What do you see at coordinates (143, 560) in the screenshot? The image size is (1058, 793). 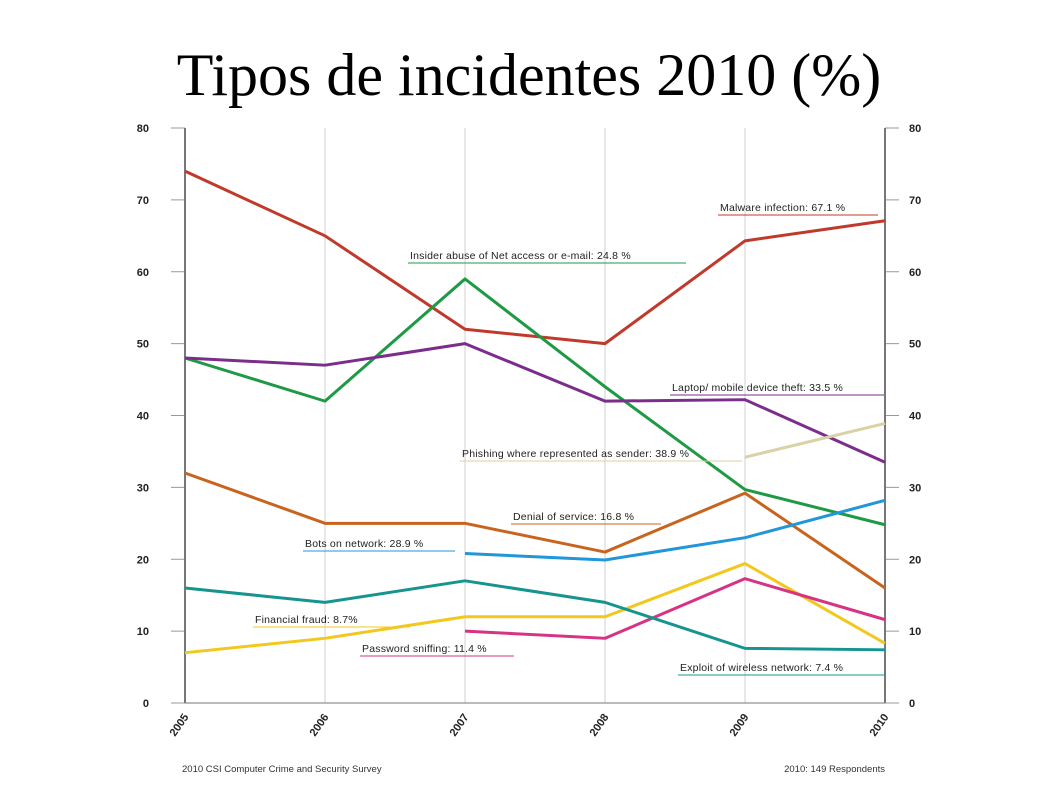 I see `y-tick-label-left: 20` at bounding box center [143, 560].